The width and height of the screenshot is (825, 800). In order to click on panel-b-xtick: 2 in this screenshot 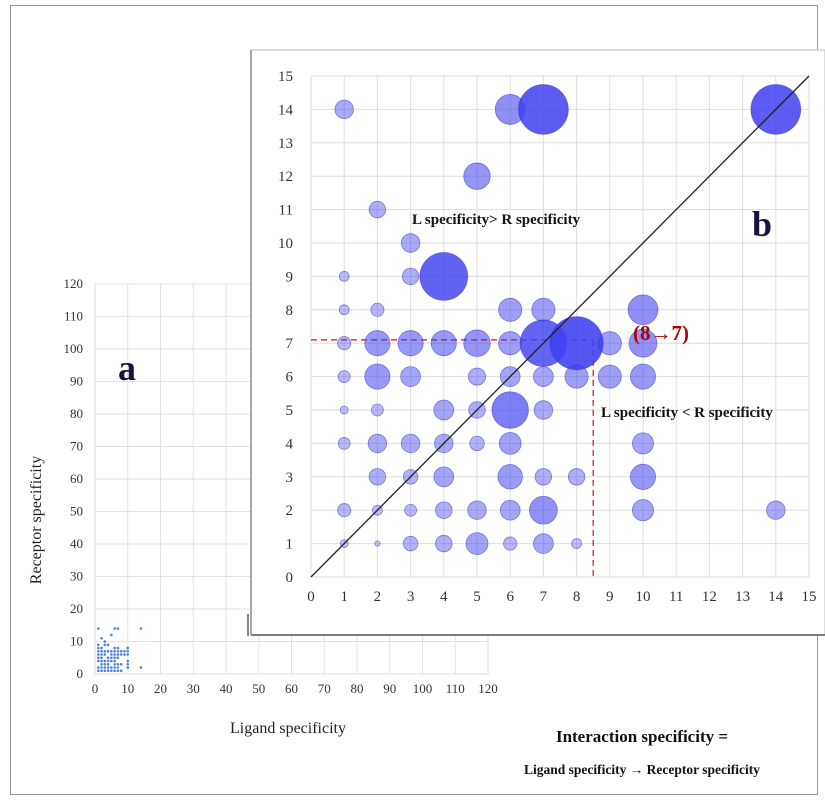, I will do `click(378, 597)`.